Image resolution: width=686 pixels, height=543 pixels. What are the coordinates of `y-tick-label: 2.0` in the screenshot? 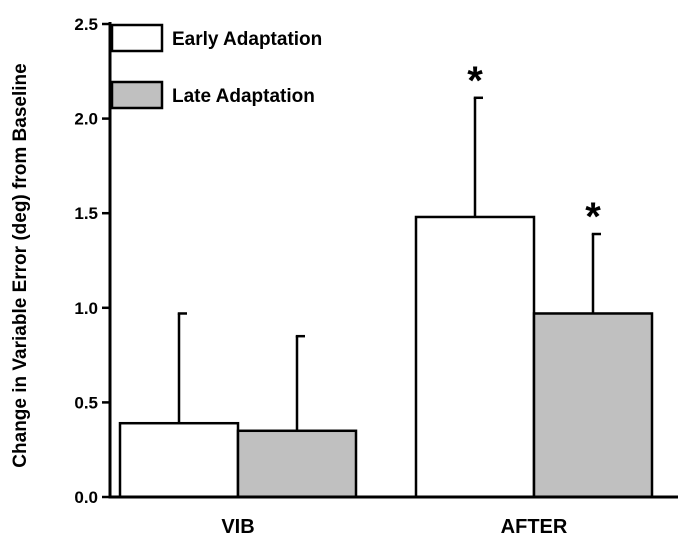 It's located at (86, 119).